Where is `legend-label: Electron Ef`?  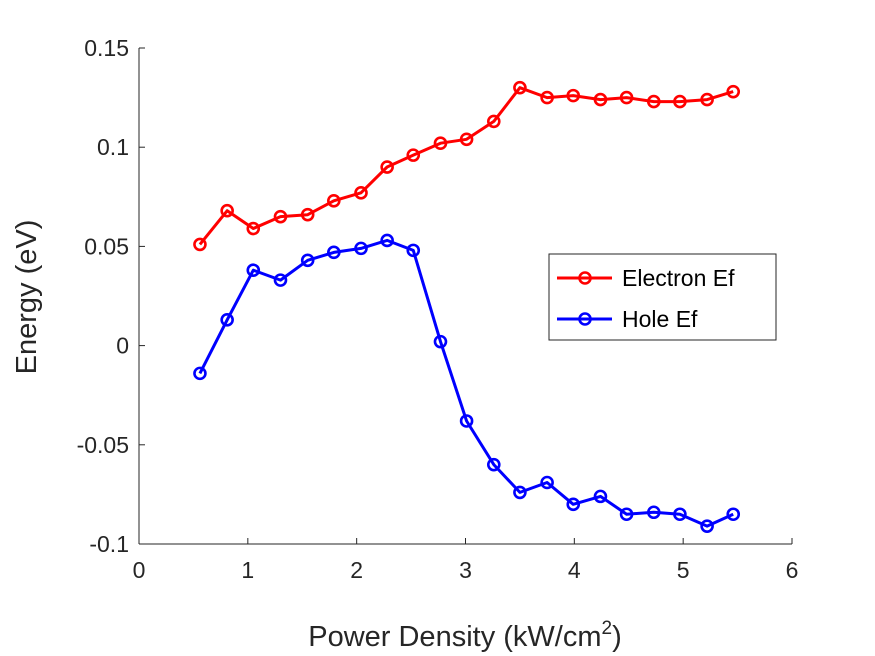 legend-label: Electron Ef is located at coordinates (678, 278).